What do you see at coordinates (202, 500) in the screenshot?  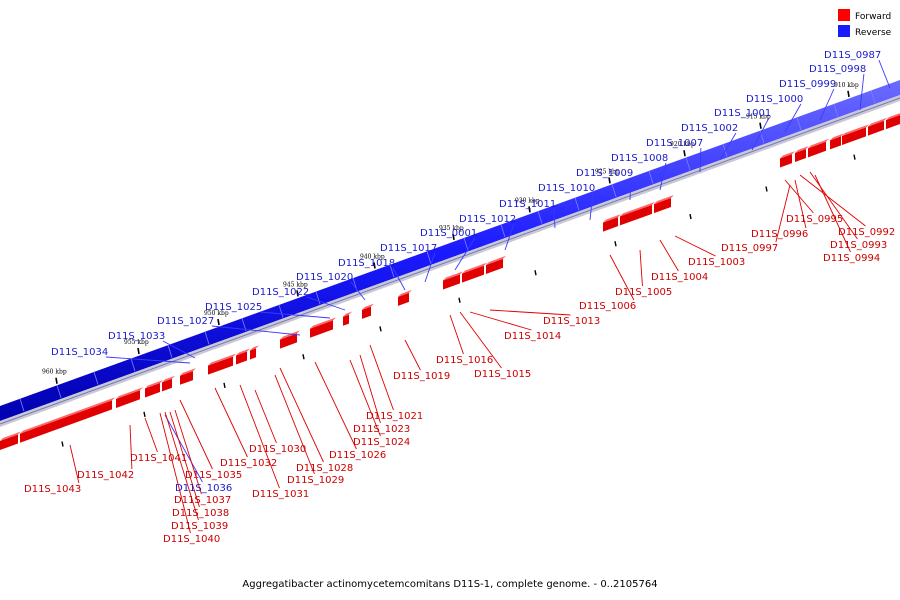 I see `gene-label: D11S_1037` at bounding box center [202, 500].